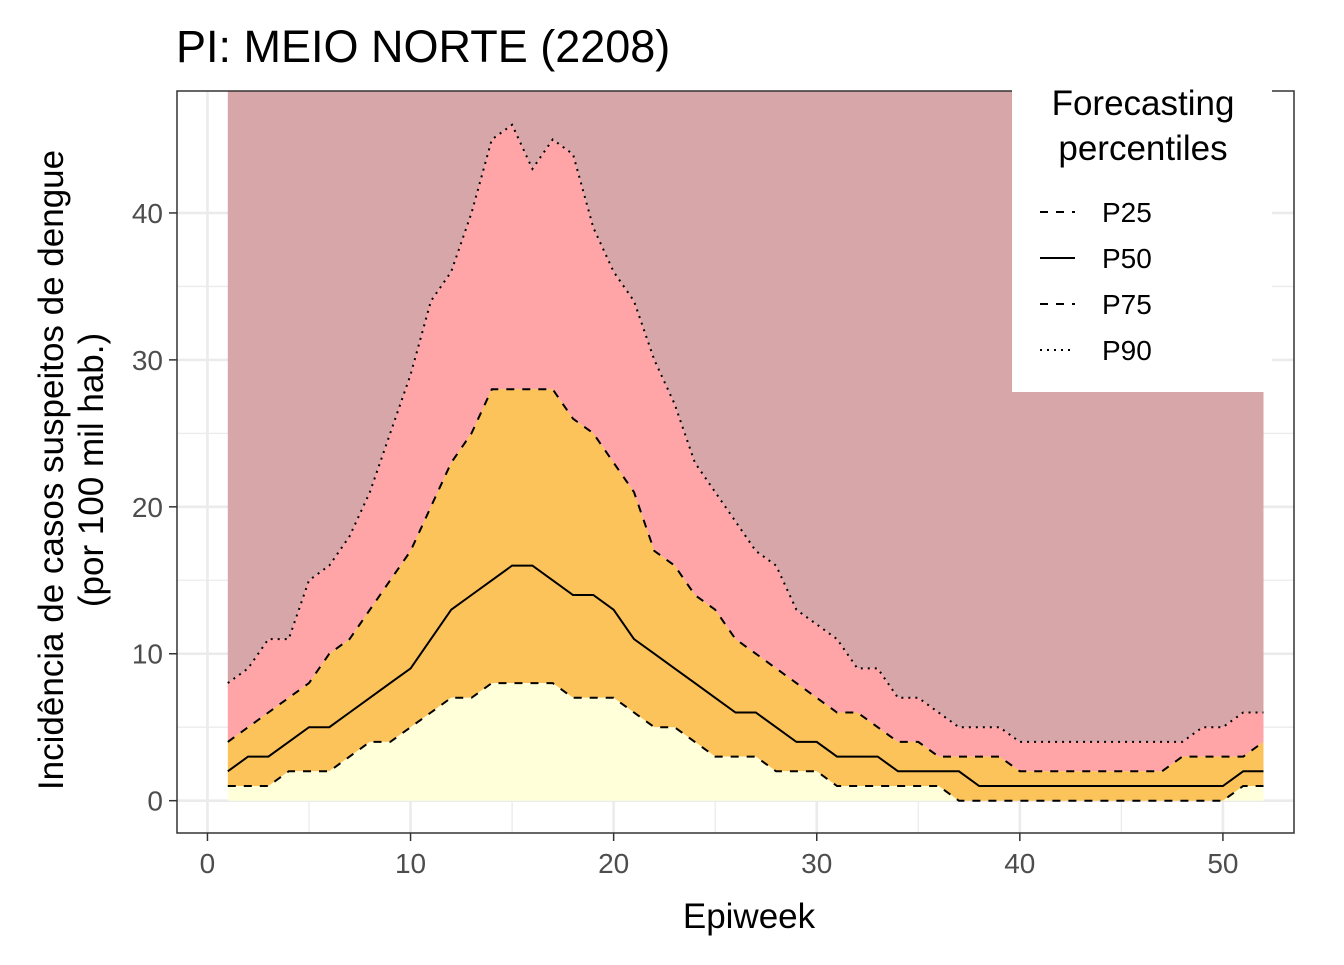  What do you see at coordinates (1127, 304) in the screenshot?
I see `legend-label-p75: P75` at bounding box center [1127, 304].